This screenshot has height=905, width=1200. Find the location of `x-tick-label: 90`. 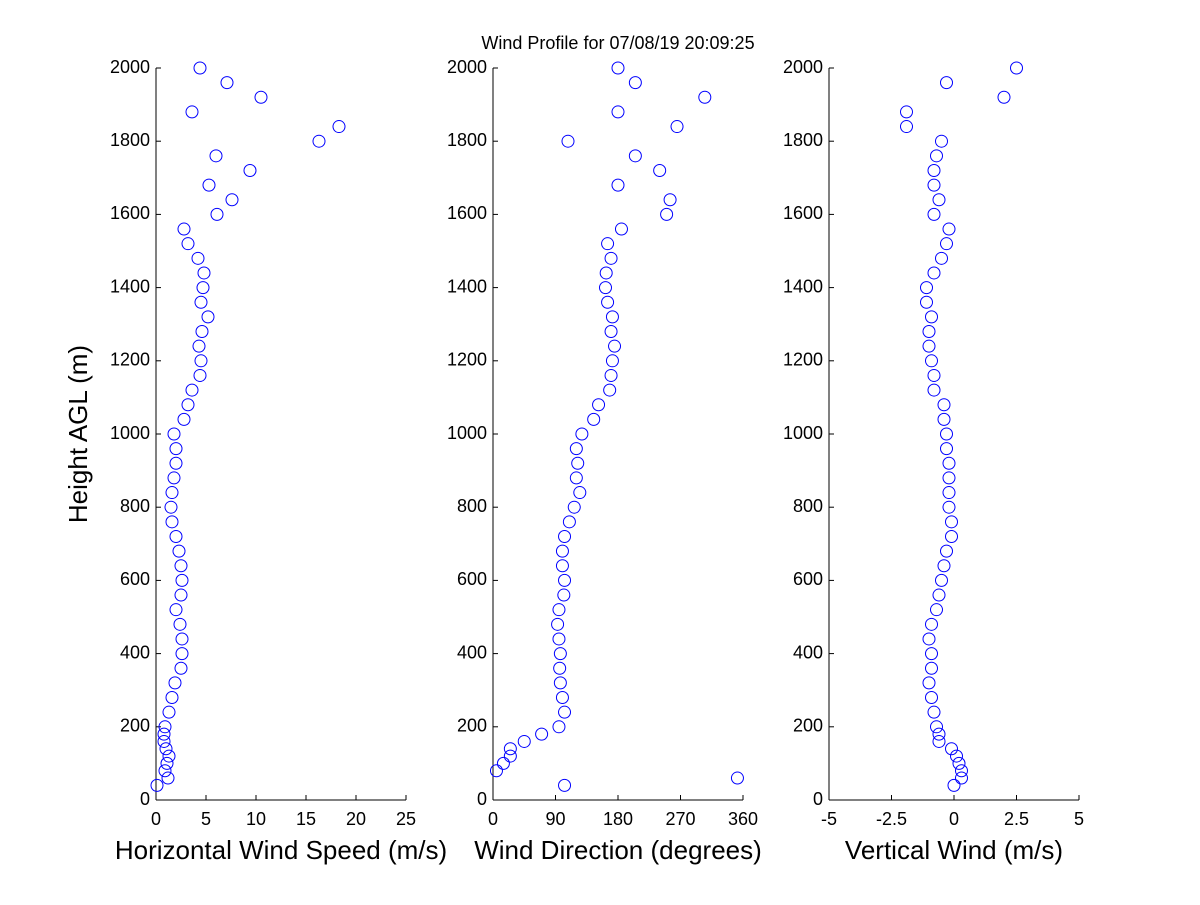

x-tick-label: 90 is located at coordinates (555, 819).